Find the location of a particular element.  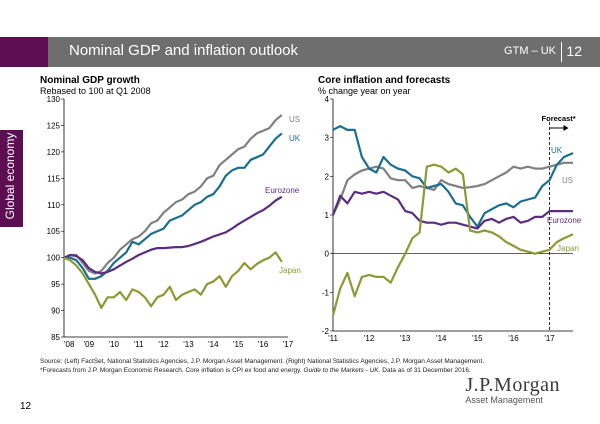

gdp-x-tick-label: '10 is located at coordinates (114, 344).